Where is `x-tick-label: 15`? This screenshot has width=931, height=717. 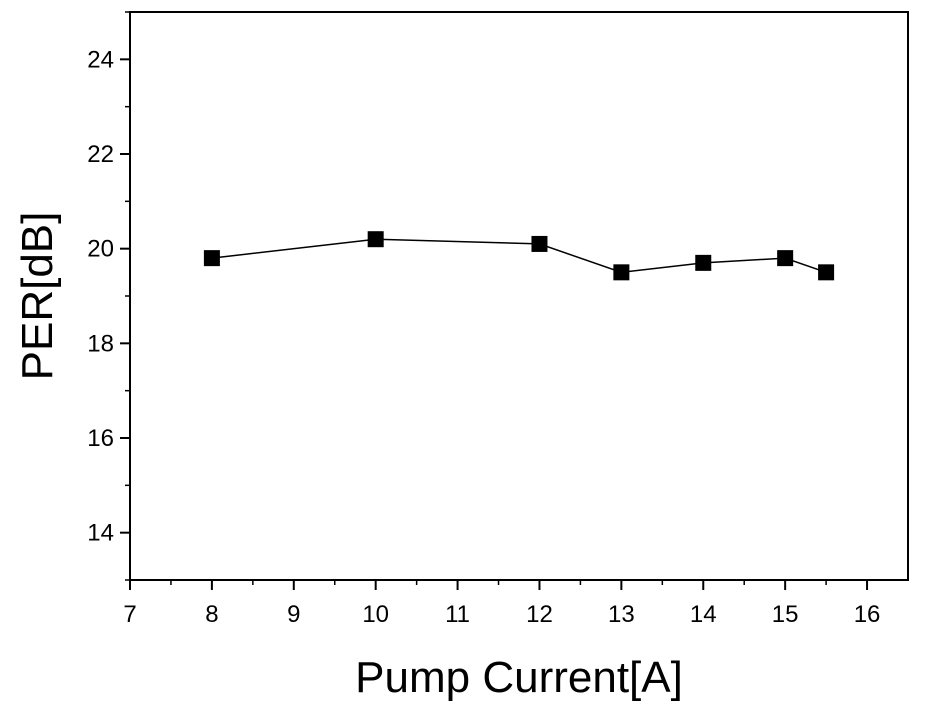
x-tick-label: 15 is located at coordinates (785, 614).